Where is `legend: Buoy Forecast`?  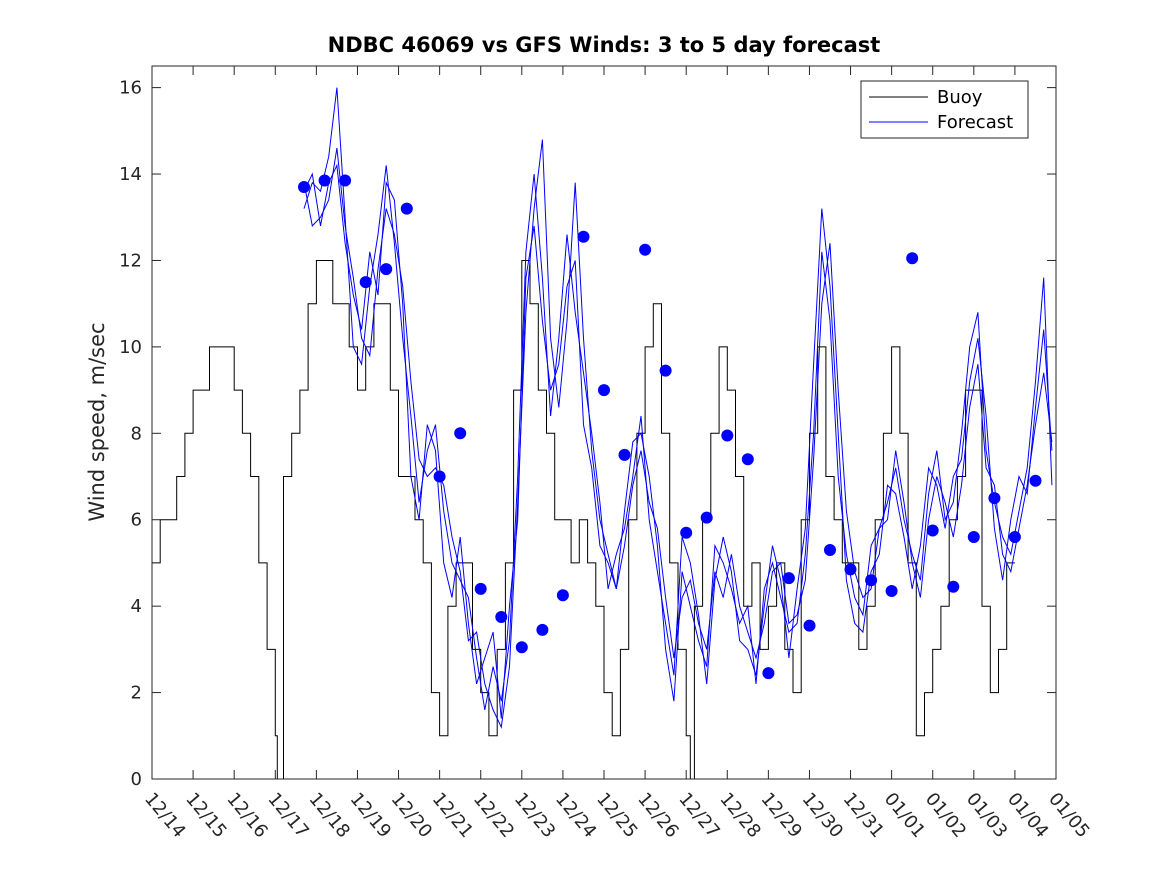 legend: Buoy Forecast is located at coordinates (944, 109).